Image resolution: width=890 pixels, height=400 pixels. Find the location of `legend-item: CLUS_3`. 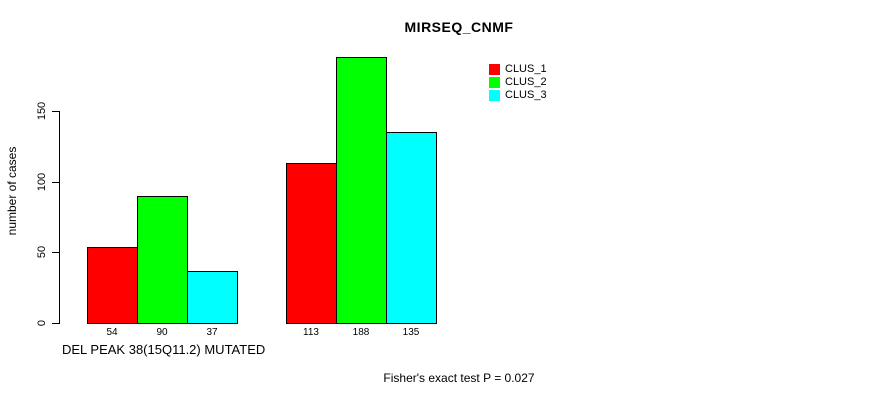

legend-item: CLUS_3 is located at coordinates (518, 95).